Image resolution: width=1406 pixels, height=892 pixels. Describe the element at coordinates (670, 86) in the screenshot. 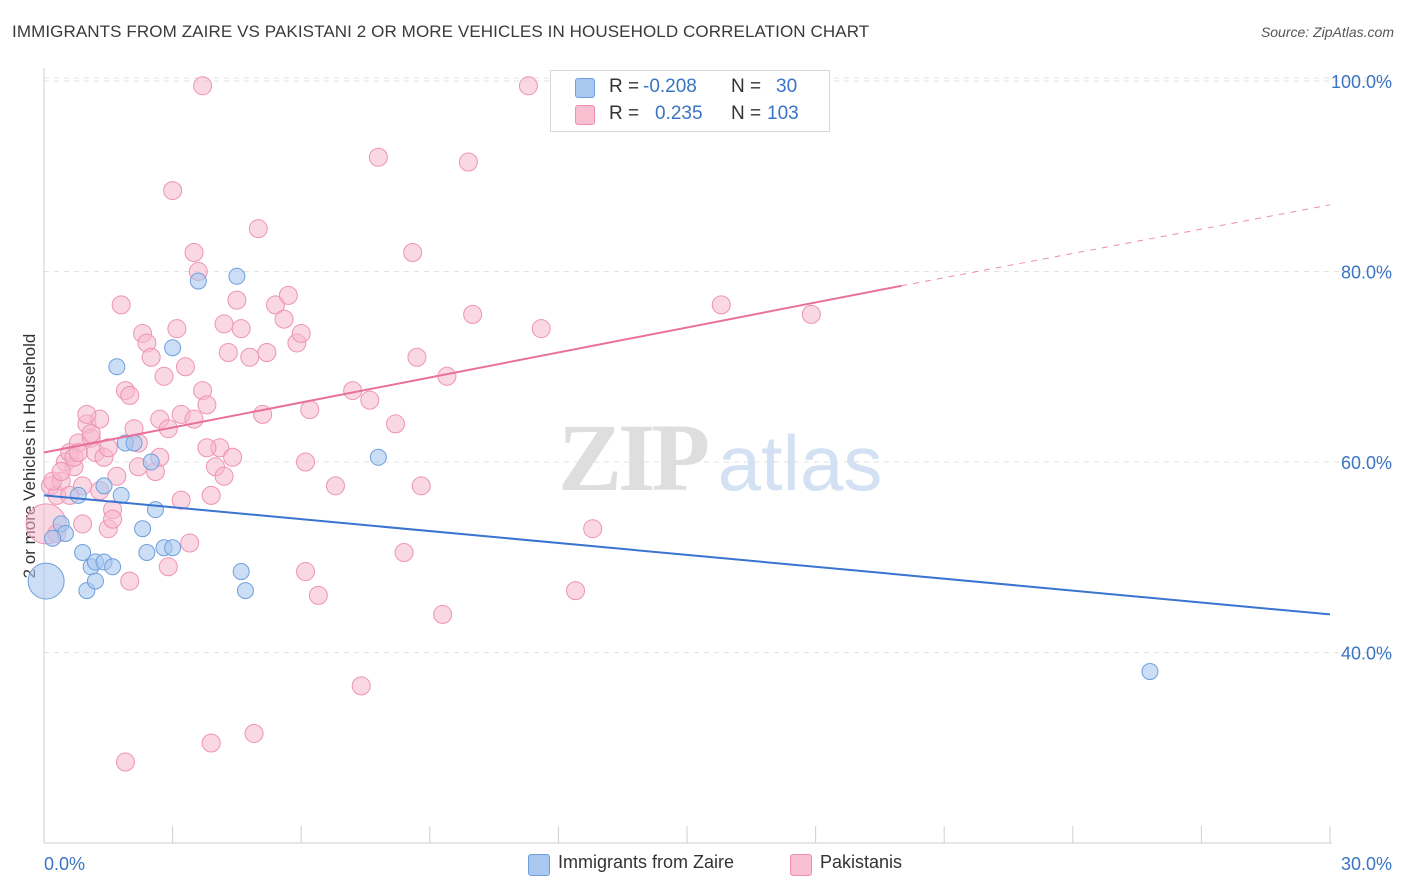

I see `legend-r-value: -0.208` at that location.